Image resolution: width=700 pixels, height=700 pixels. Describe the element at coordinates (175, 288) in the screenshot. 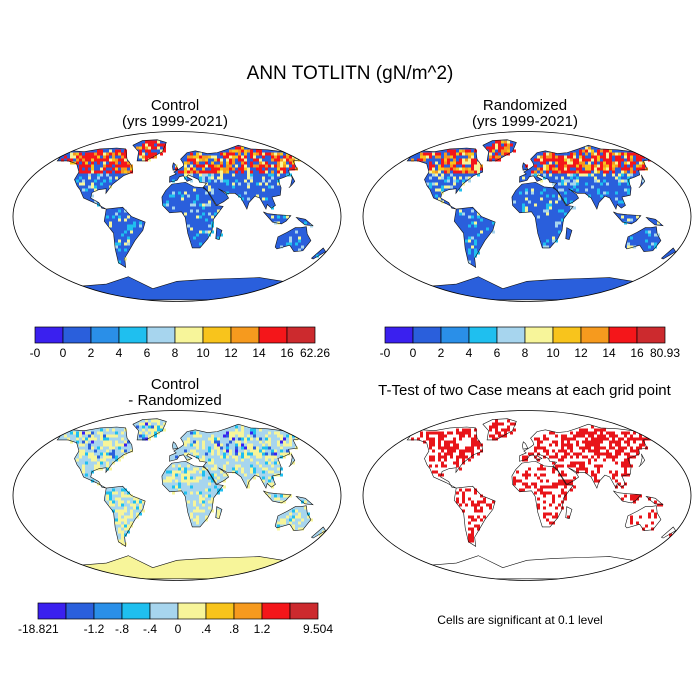

I see `land-antarctica` at that location.